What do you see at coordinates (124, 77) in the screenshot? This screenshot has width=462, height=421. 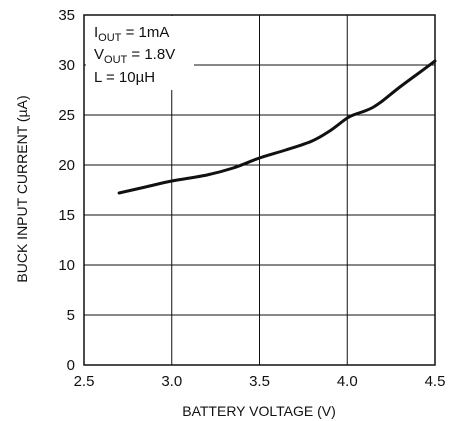 I see `annotation-inductor: L = 10µH` at bounding box center [124, 77].